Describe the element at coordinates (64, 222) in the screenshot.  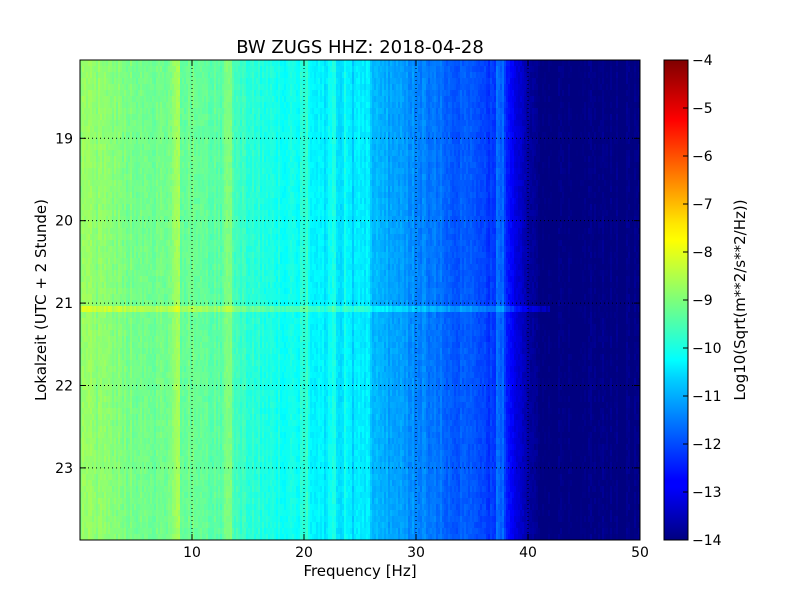
I see `y-tick-label: 20` at that location.